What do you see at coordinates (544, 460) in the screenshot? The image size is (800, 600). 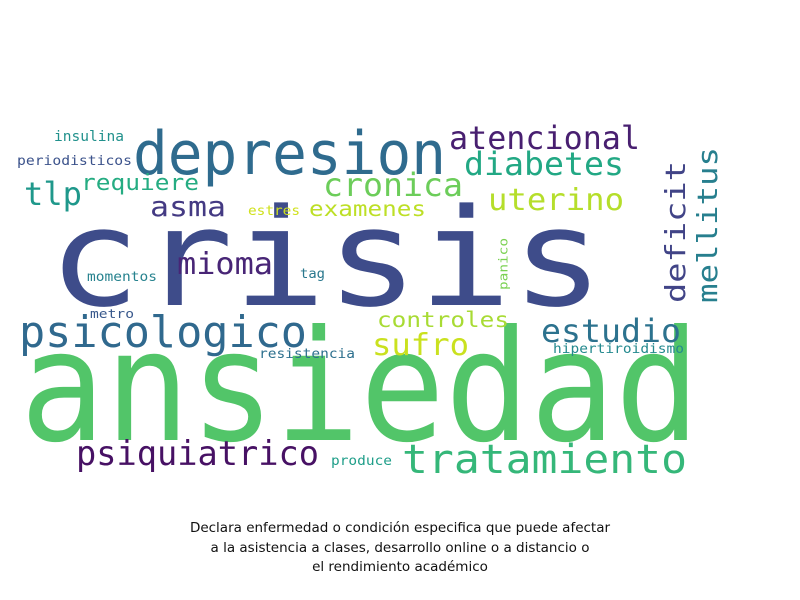 I see `word-tratamiento: tratamiento` at bounding box center [544, 460].